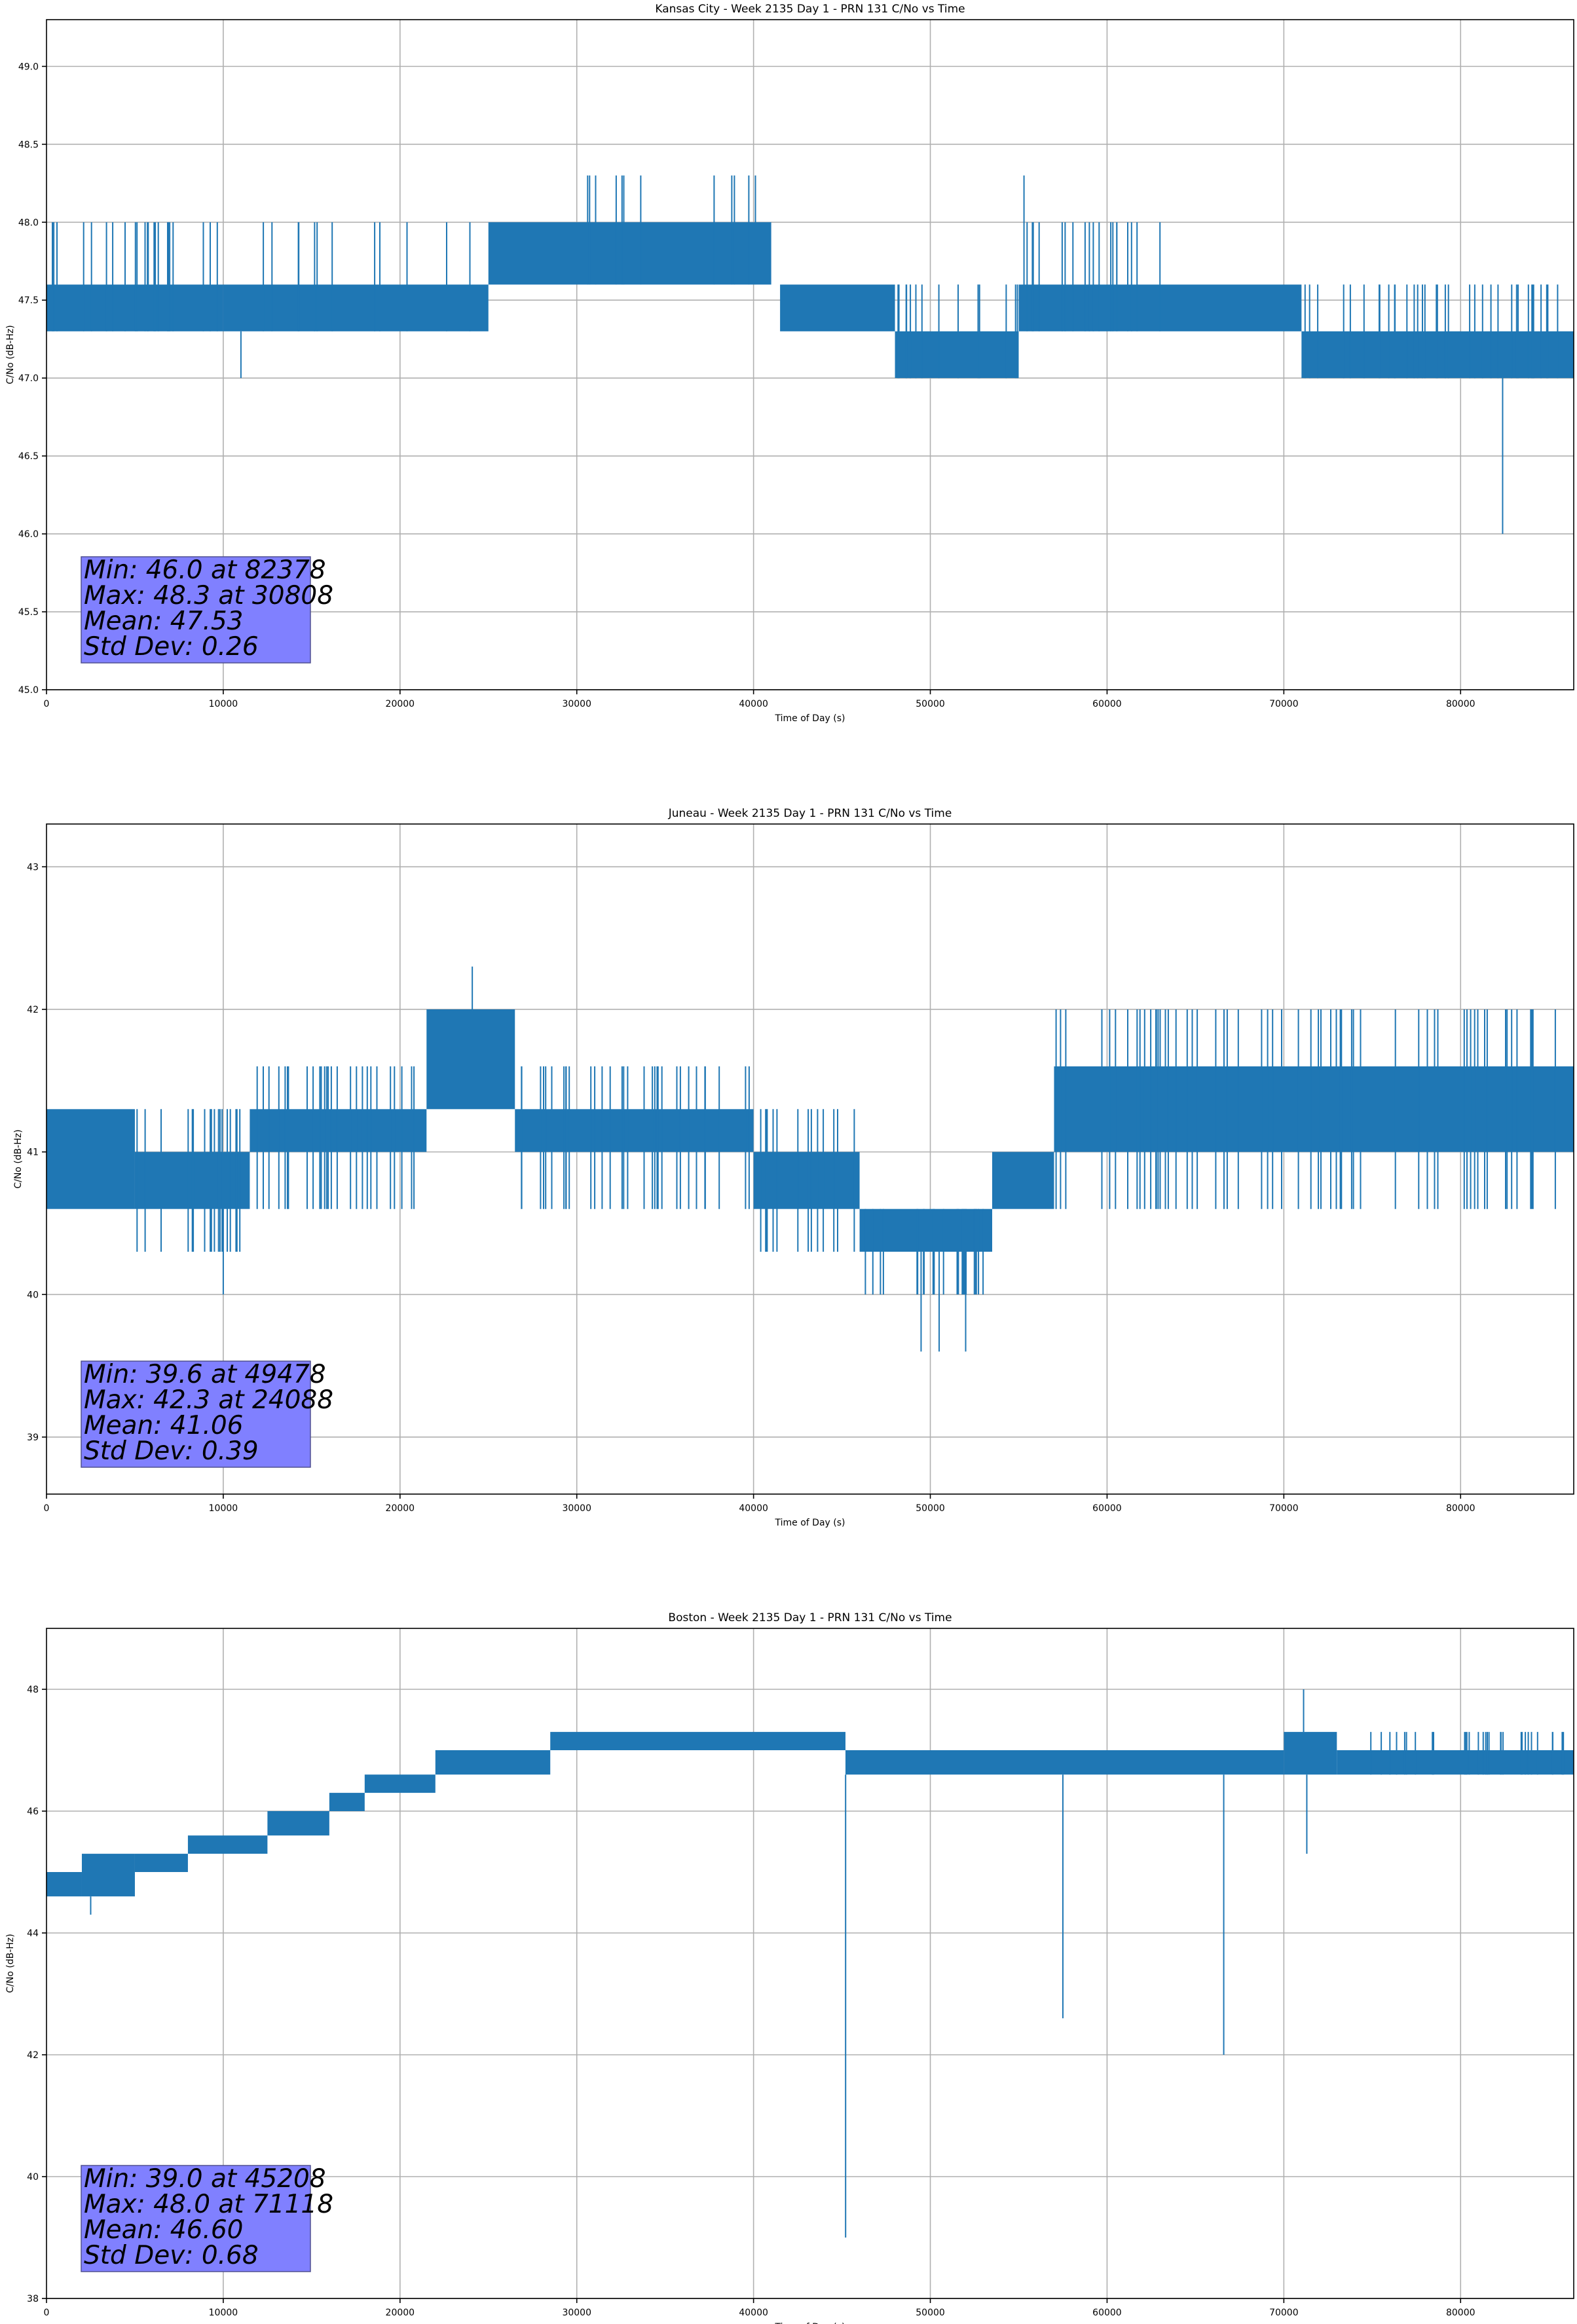 Image resolution: width=1577 pixels, height=2324 pixels. I want to click on x-tick-label: 60000, so click(1107, 1508).